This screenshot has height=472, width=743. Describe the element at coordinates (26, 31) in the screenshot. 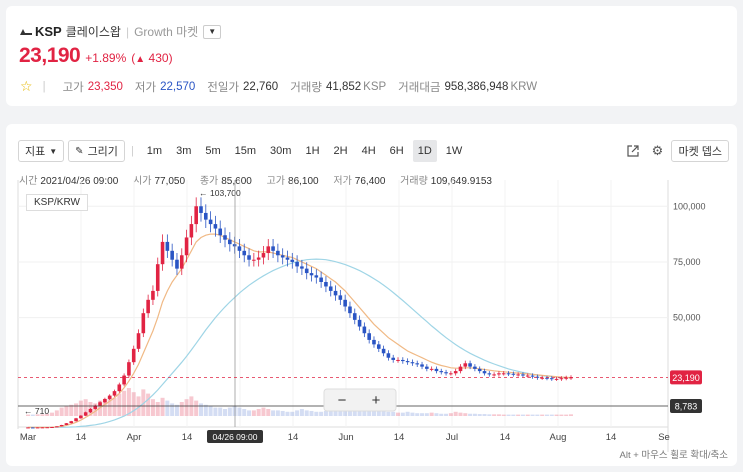

I see `ksp-logo-icon` at that location.